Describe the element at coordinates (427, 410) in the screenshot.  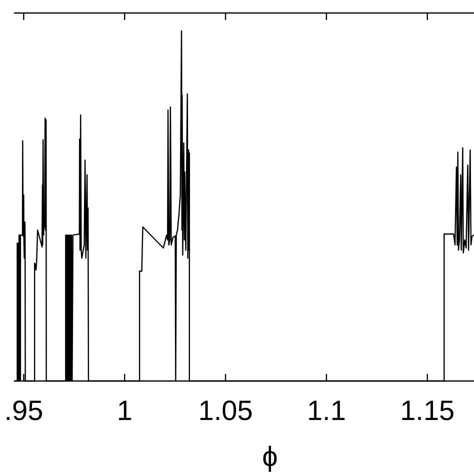
I see `x-tick-label: 1.15` at that location.